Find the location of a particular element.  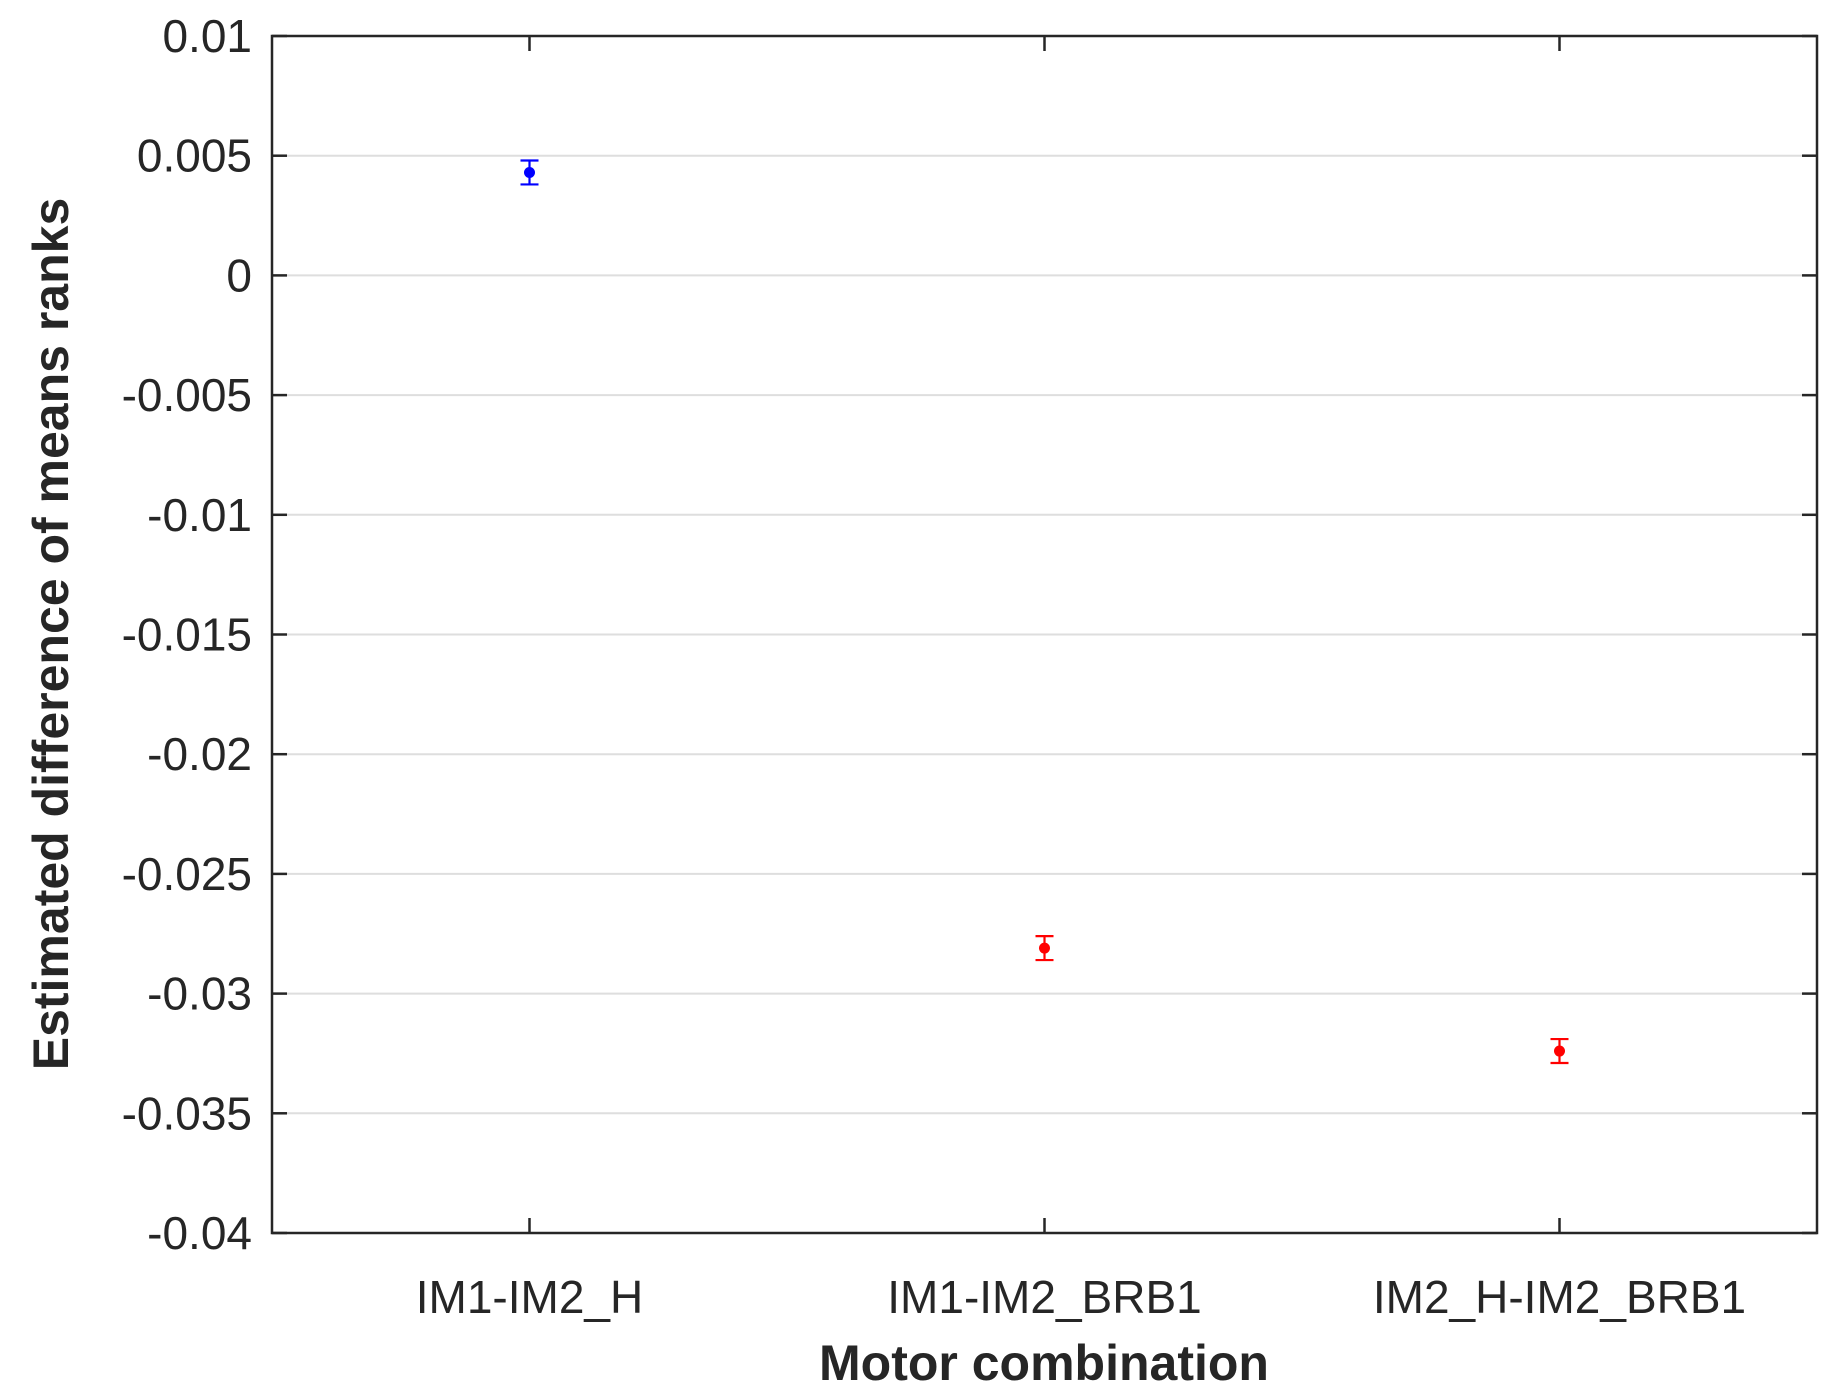

y-tick-label: 0 is located at coordinates (239, 275).